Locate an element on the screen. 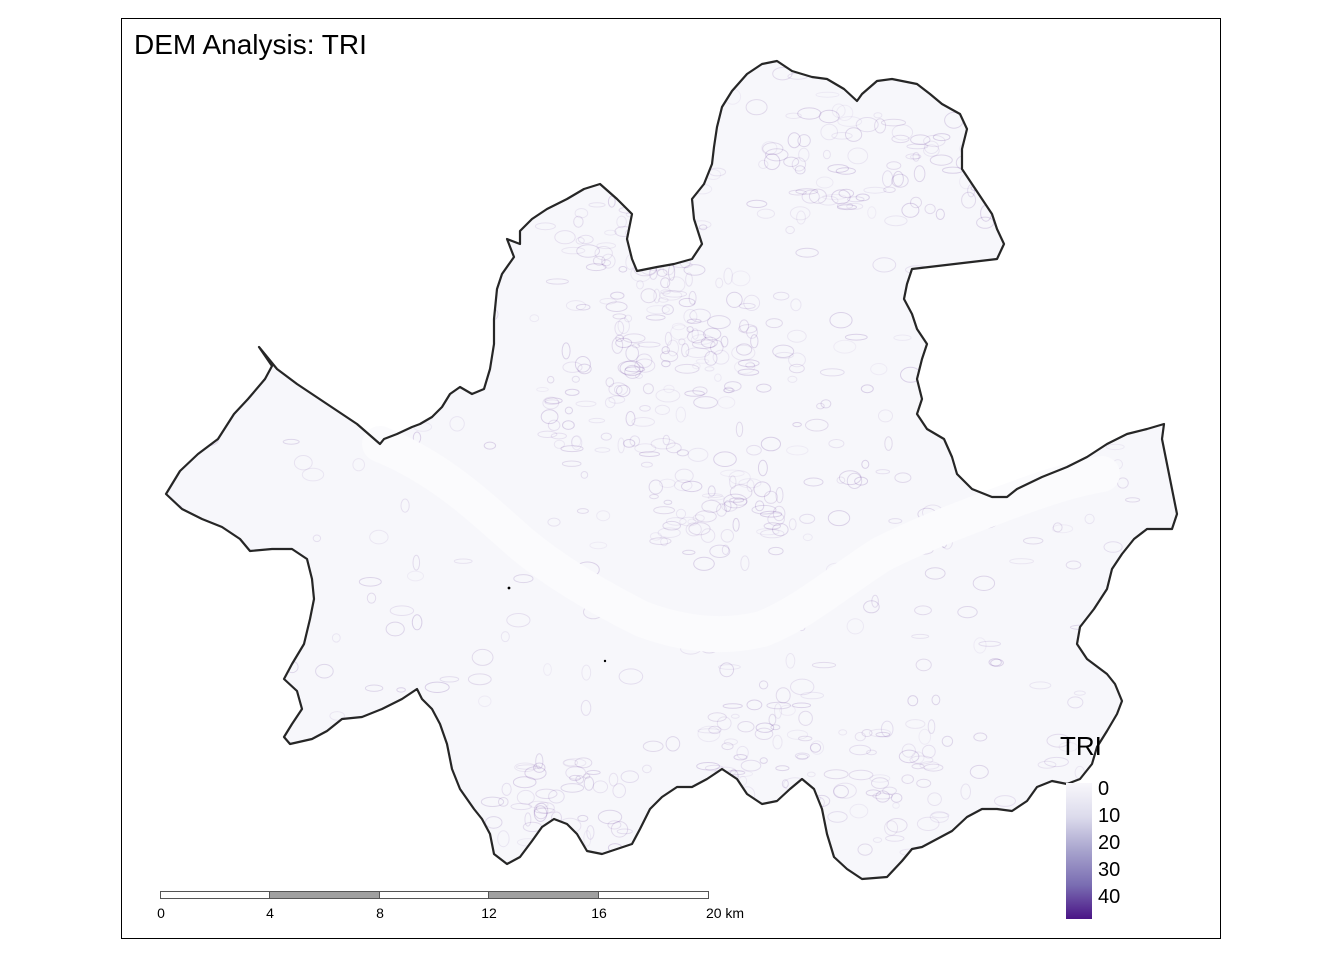 The width and height of the screenshot is (1344, 960). scale-tick-label: 12 is located at coordinates (489, 913).